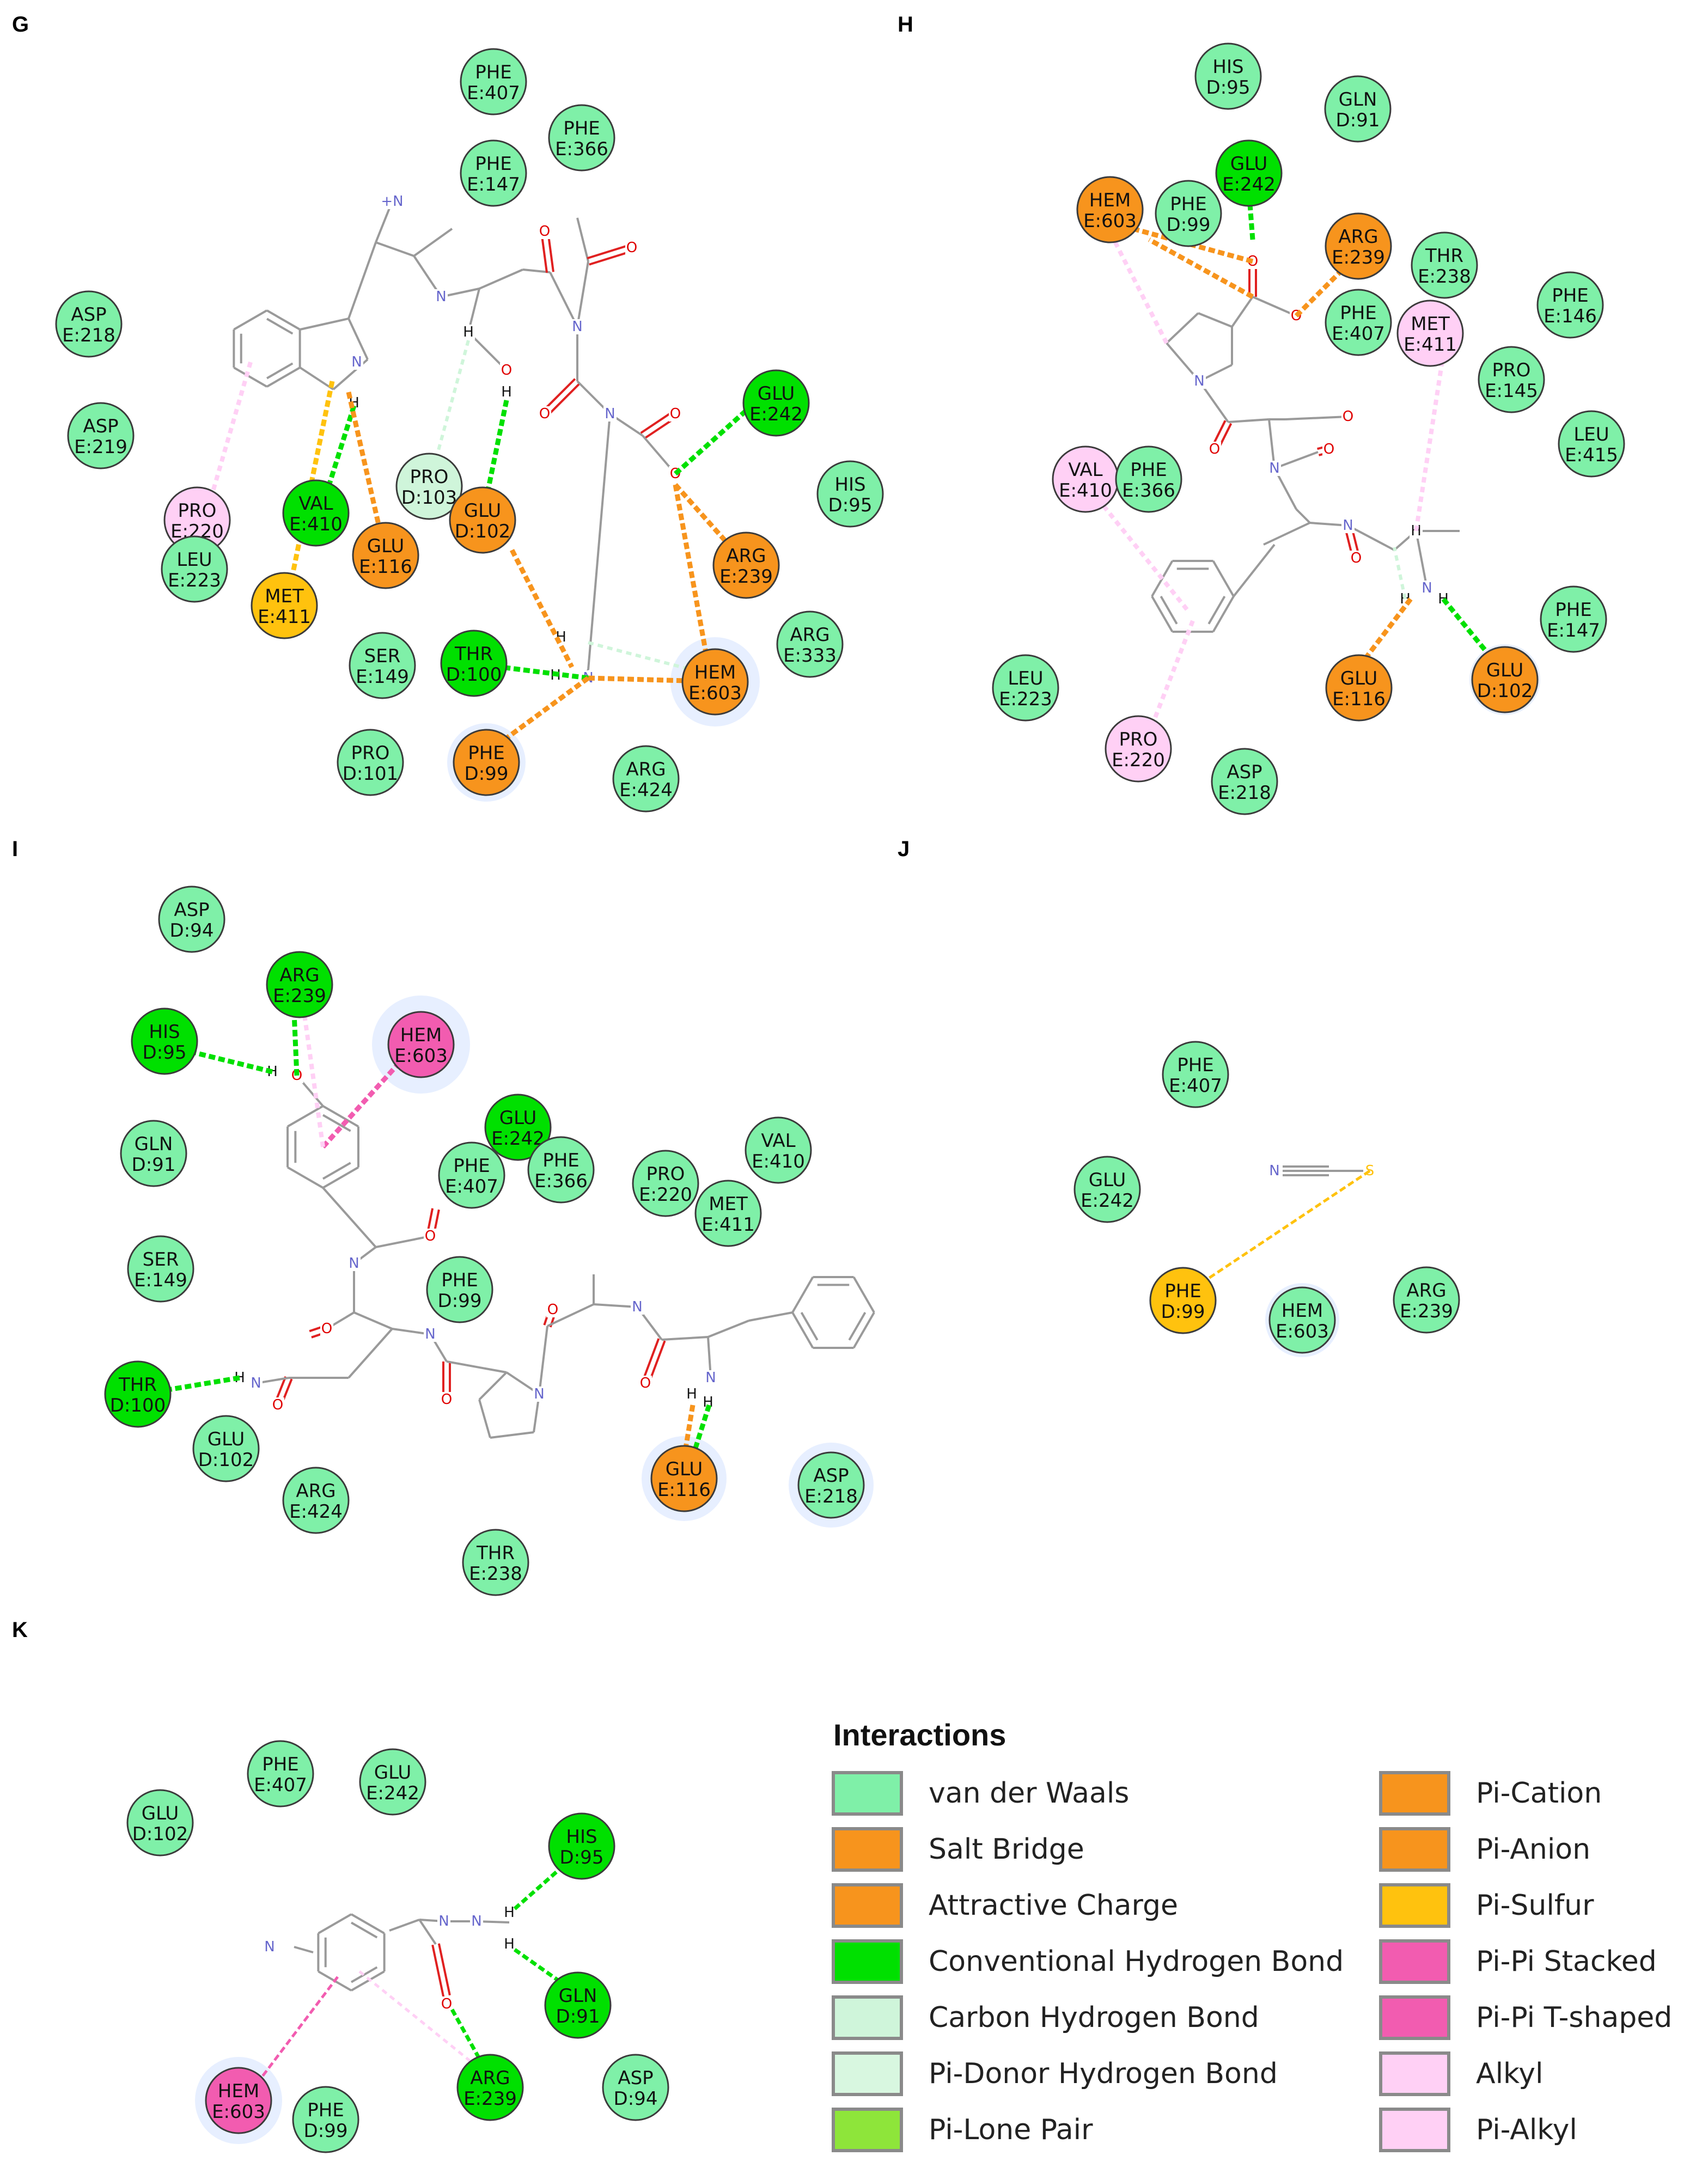  I want to click on legend-label: Pi-Alkyl, so click(1526, 2130).